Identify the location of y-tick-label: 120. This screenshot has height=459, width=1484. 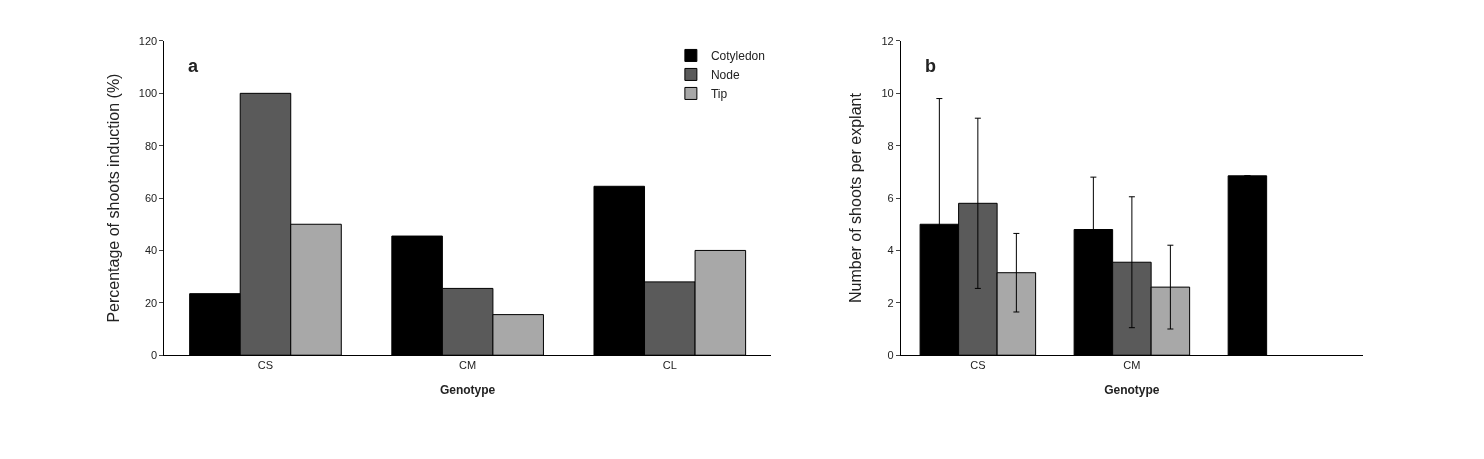
(148, 40).